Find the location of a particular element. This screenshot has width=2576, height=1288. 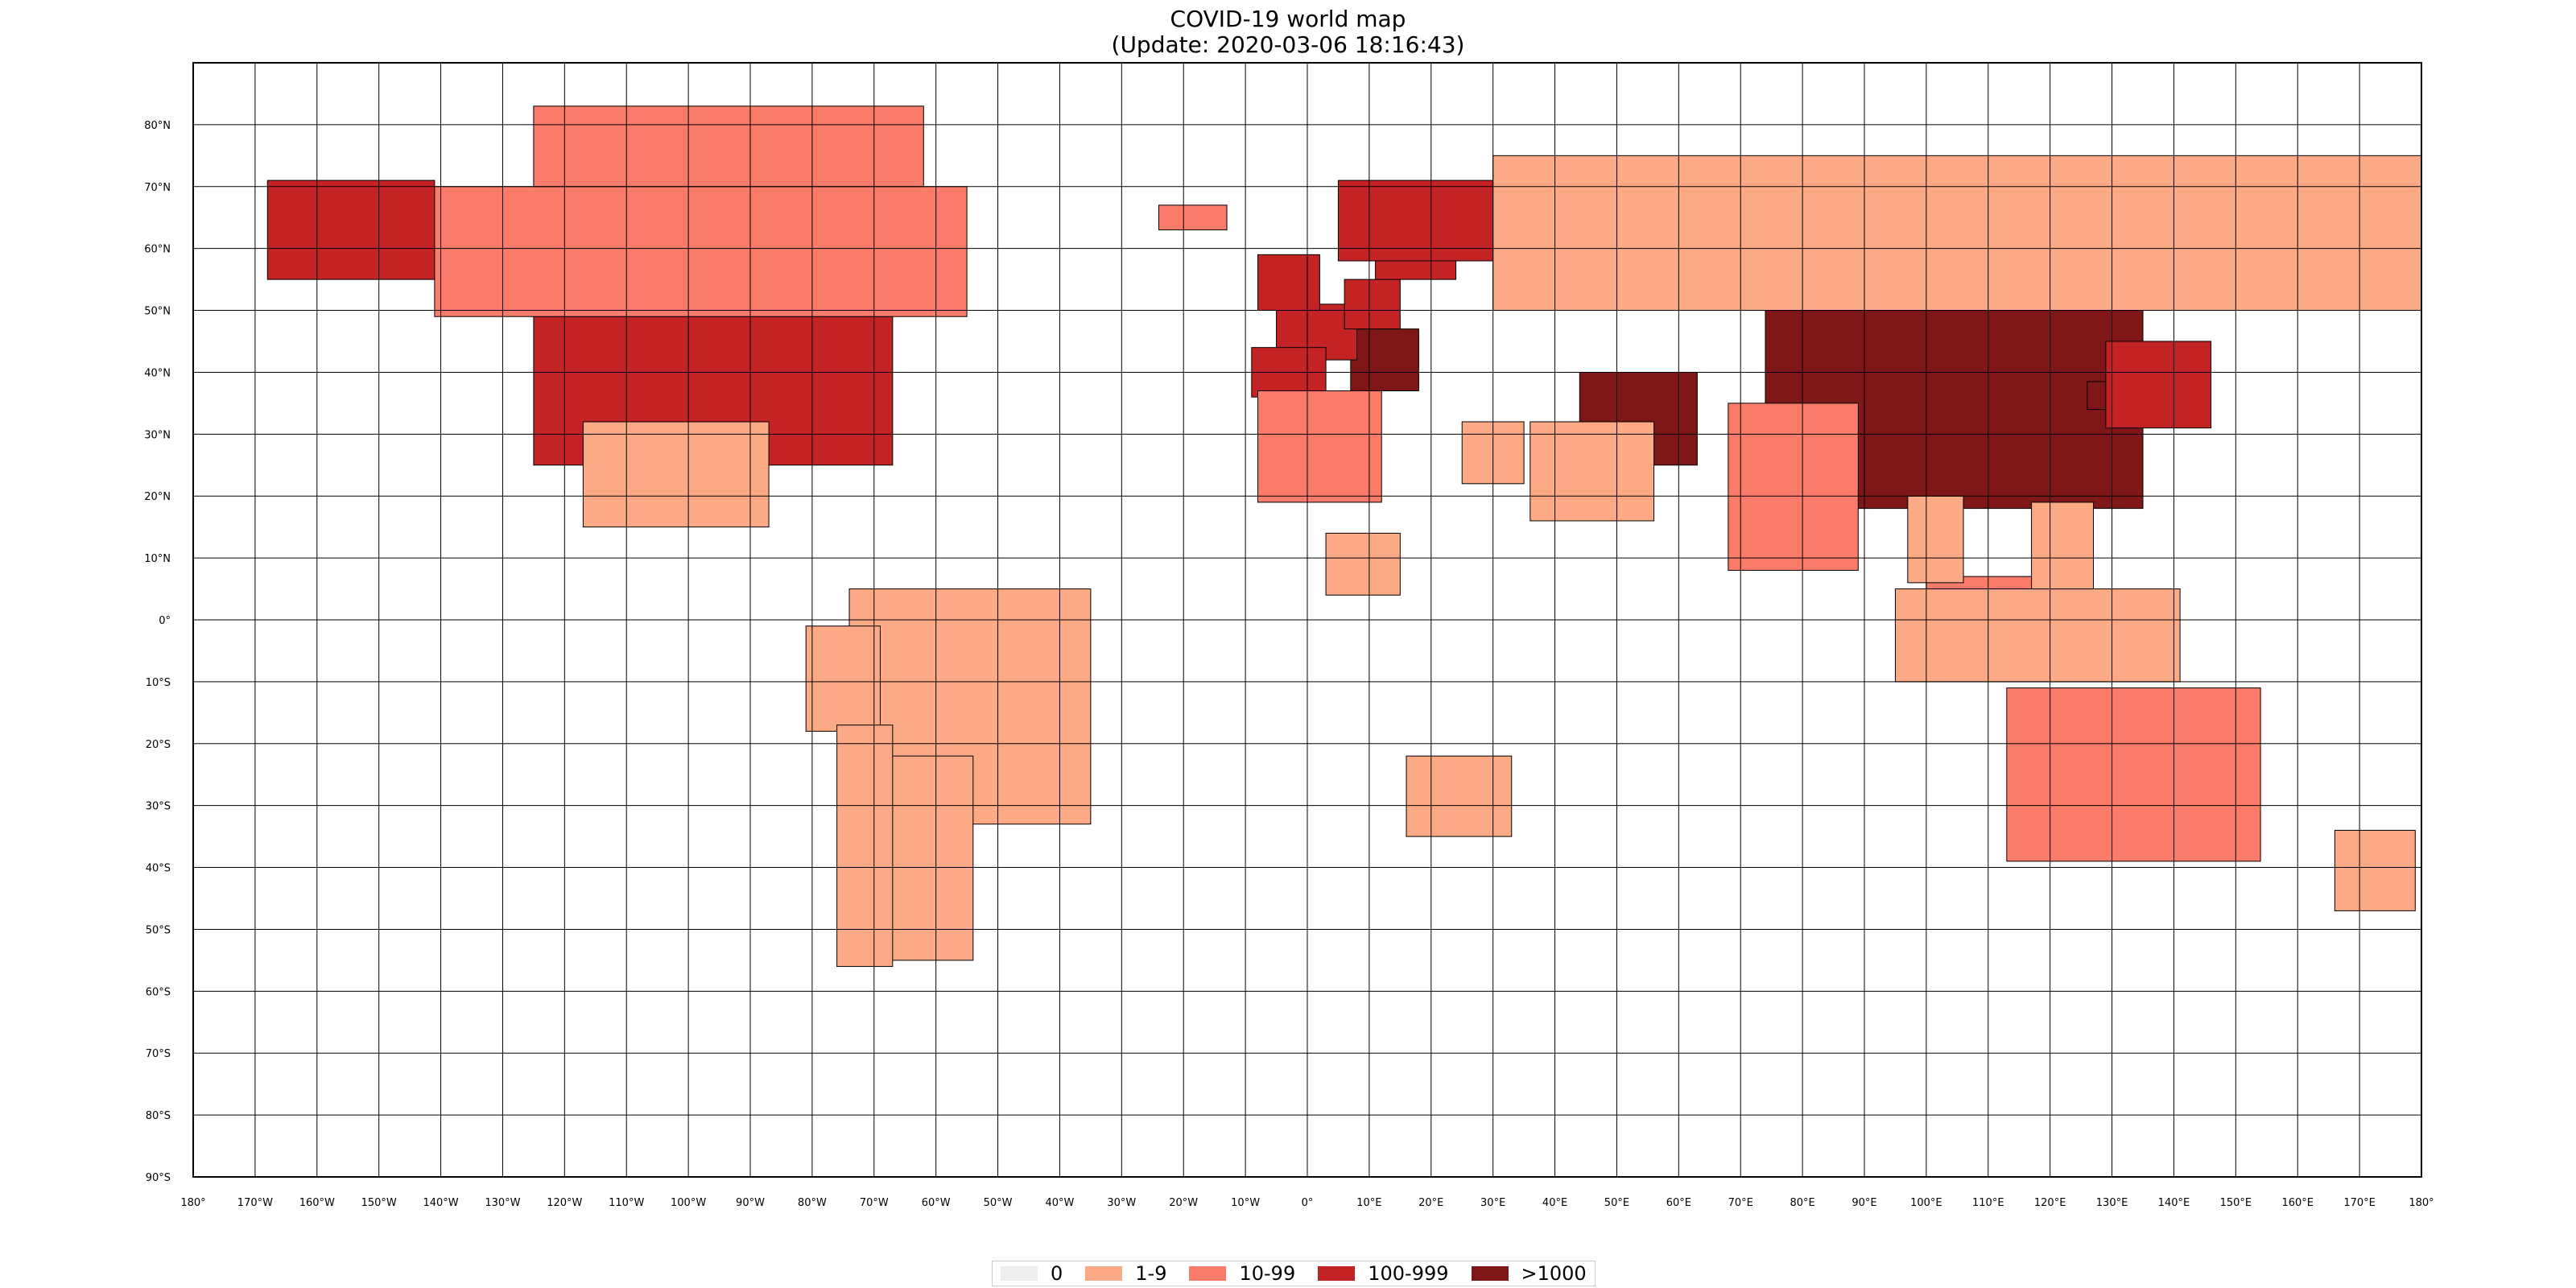

region-italy is located at coordinates (1384, 360).